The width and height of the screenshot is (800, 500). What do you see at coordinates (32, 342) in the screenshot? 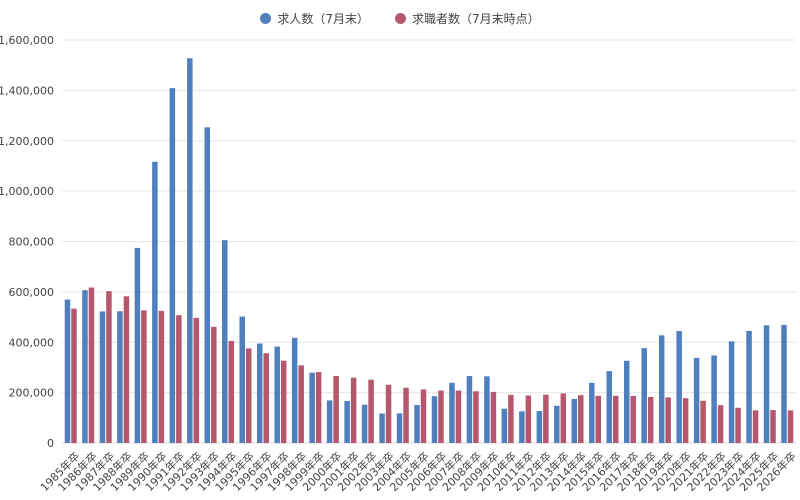
I see `y-tick-label: 400,000` at bounding box center [32, 342].